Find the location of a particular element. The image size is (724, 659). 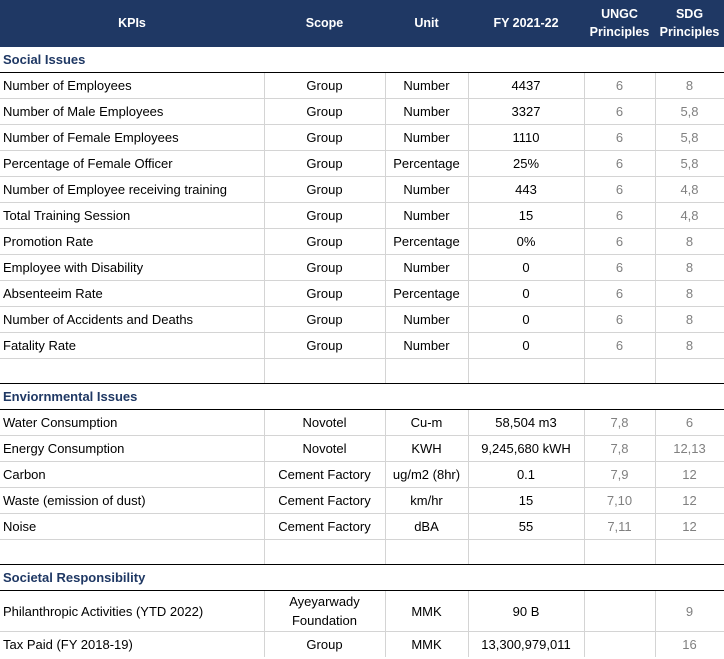

table-row: Total Training Session Group Number 15 6 4,8 is located at coordinates (362, 215).